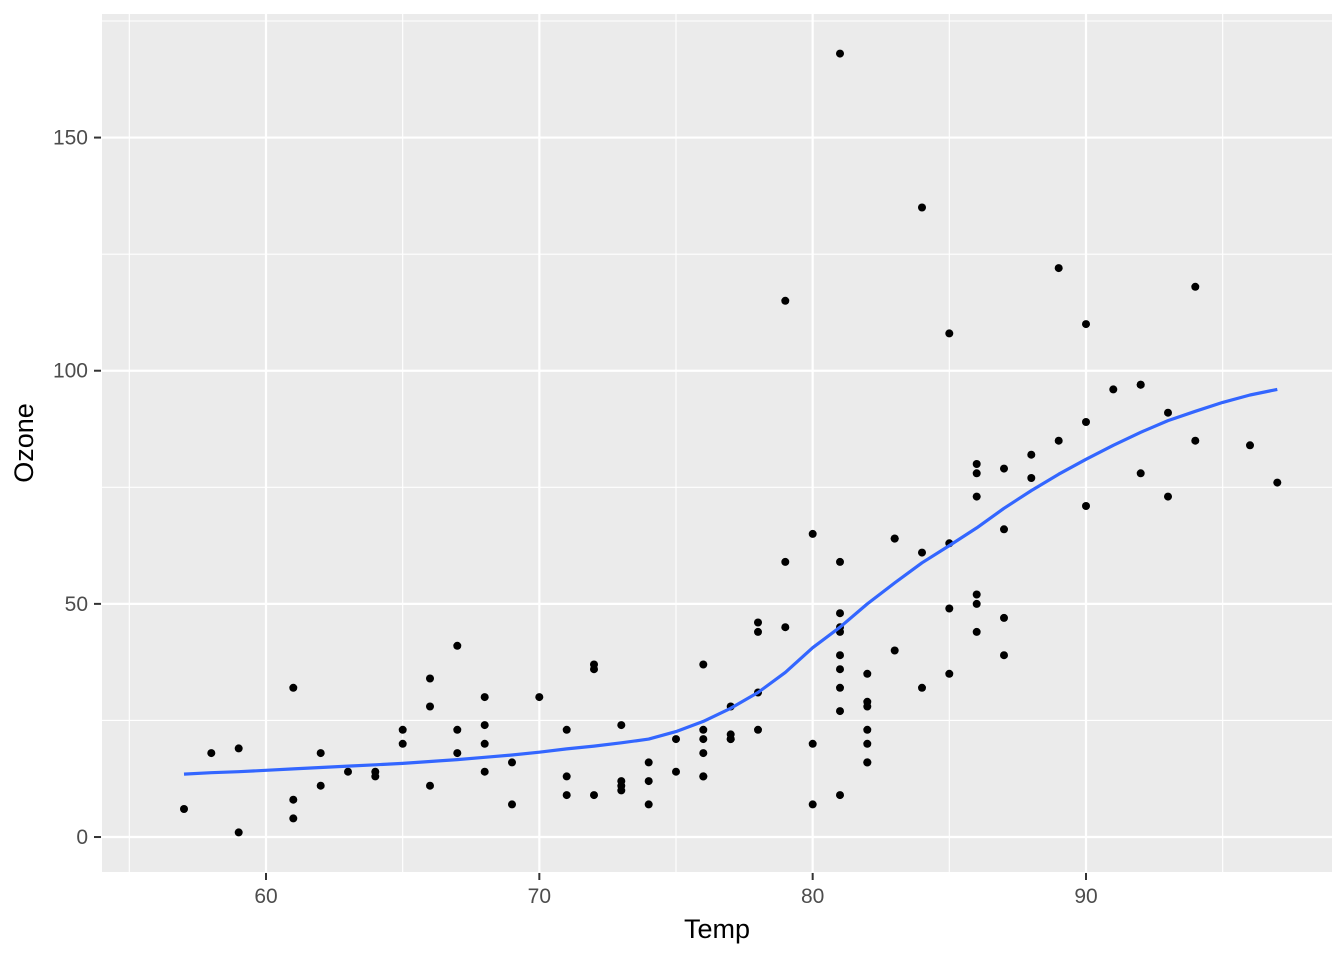  I want to click on y-tick-label: 150, so click(70, 138).